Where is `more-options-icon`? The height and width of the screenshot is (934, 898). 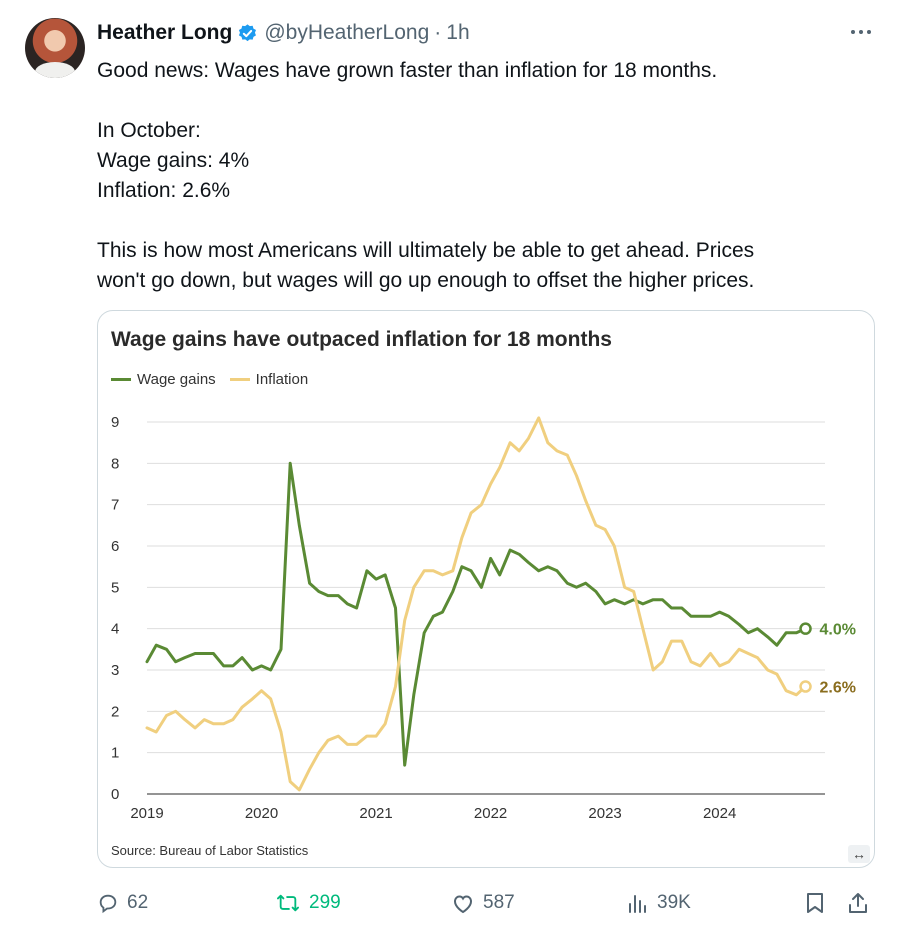 more-options-icon is located at coordinates (861, 32).